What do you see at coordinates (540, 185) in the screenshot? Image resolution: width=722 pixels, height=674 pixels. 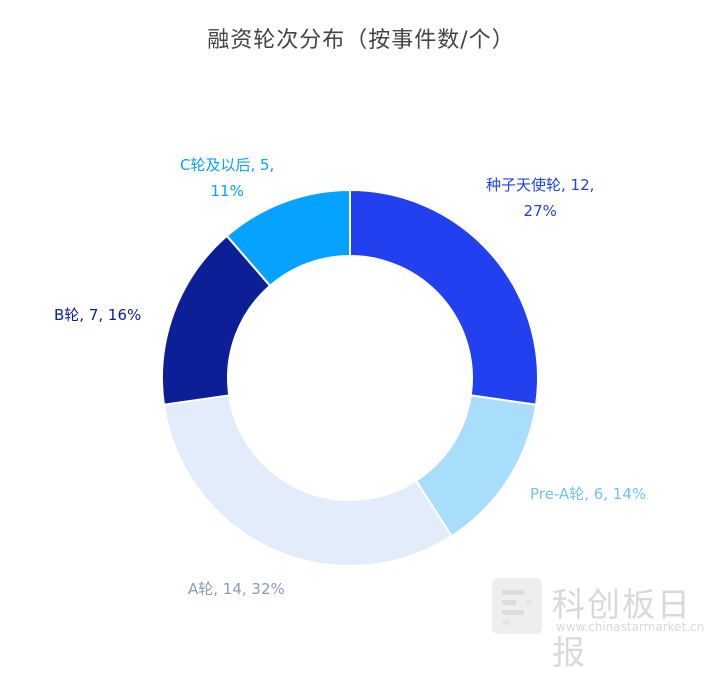 I see `label-seed-angel-line1: 种子天使轮, 12,` at bounding box center [540, 185].